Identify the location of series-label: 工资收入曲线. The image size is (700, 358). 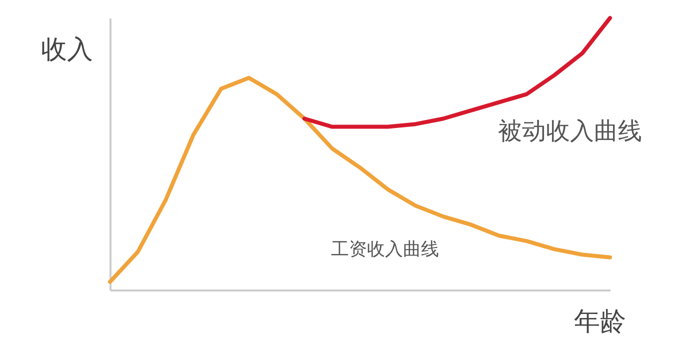
(385, 249).